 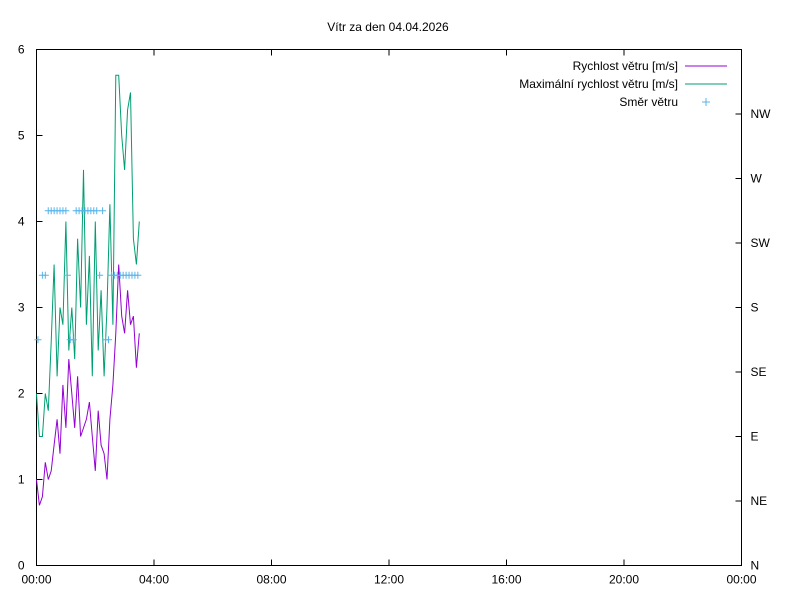 I want to click on y-left-tick-label: 2, so click(x=21, y=394).